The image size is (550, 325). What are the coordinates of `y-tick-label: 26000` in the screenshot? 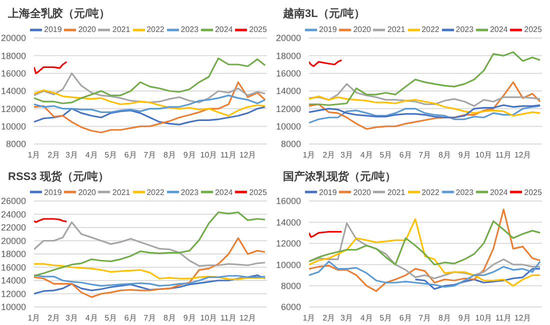 It's located at (13, 201).